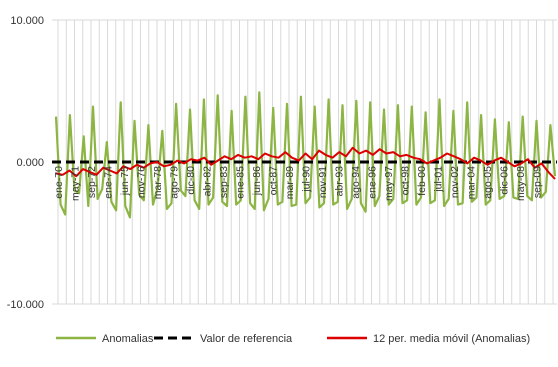  Describe the element at coordinates (406, 180) in the screenshot. I see `x-tick-label: oct-98` at that location.